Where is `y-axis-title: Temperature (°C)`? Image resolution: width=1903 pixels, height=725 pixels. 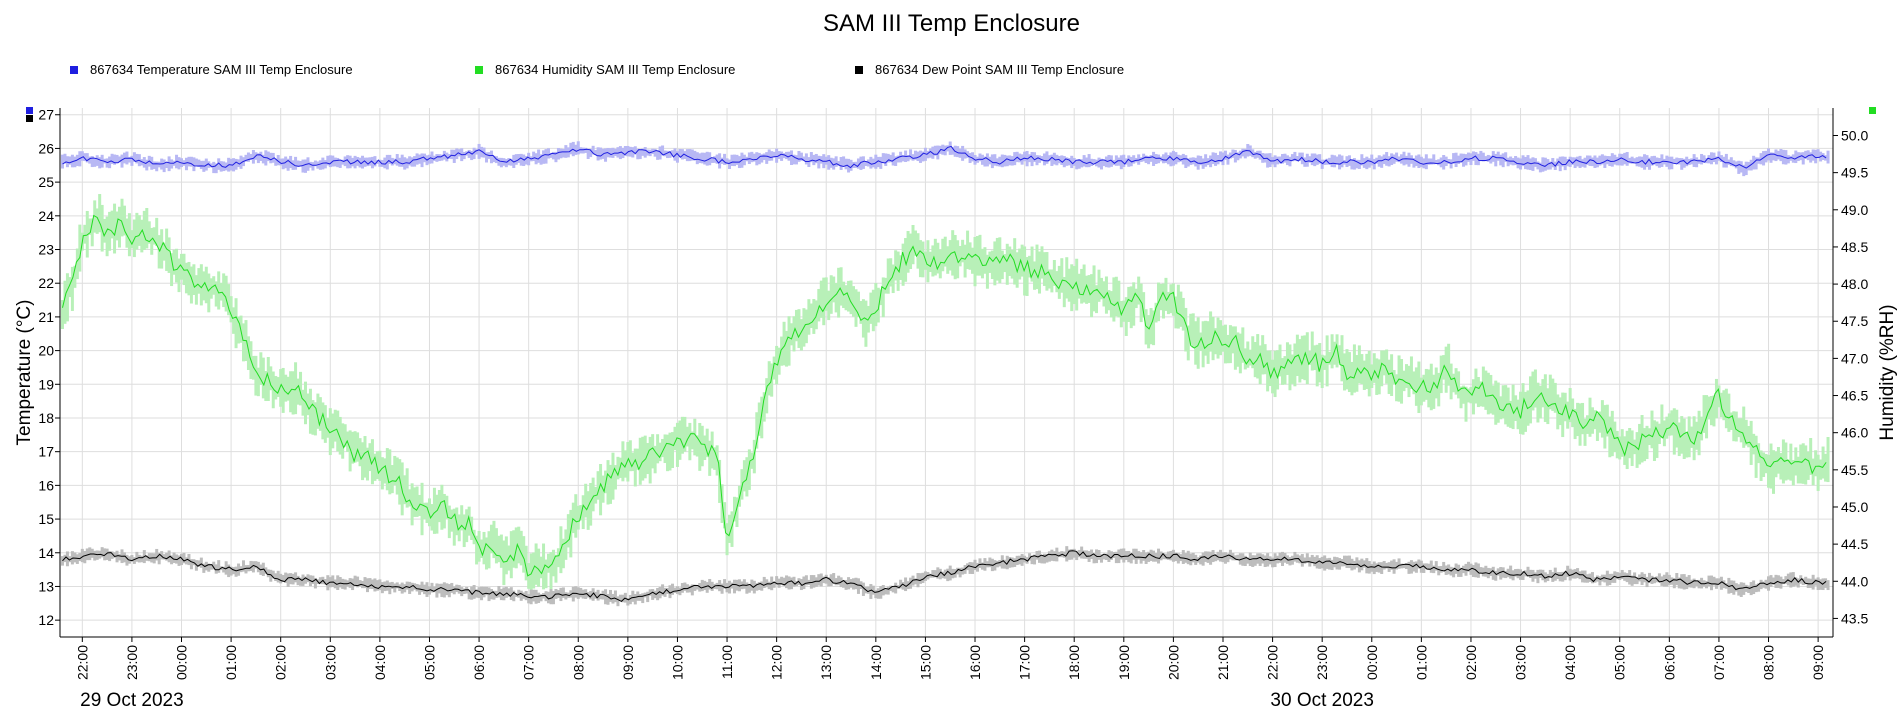 y-axis-title: Temperature (°C) is located at coordinates (24, 373).